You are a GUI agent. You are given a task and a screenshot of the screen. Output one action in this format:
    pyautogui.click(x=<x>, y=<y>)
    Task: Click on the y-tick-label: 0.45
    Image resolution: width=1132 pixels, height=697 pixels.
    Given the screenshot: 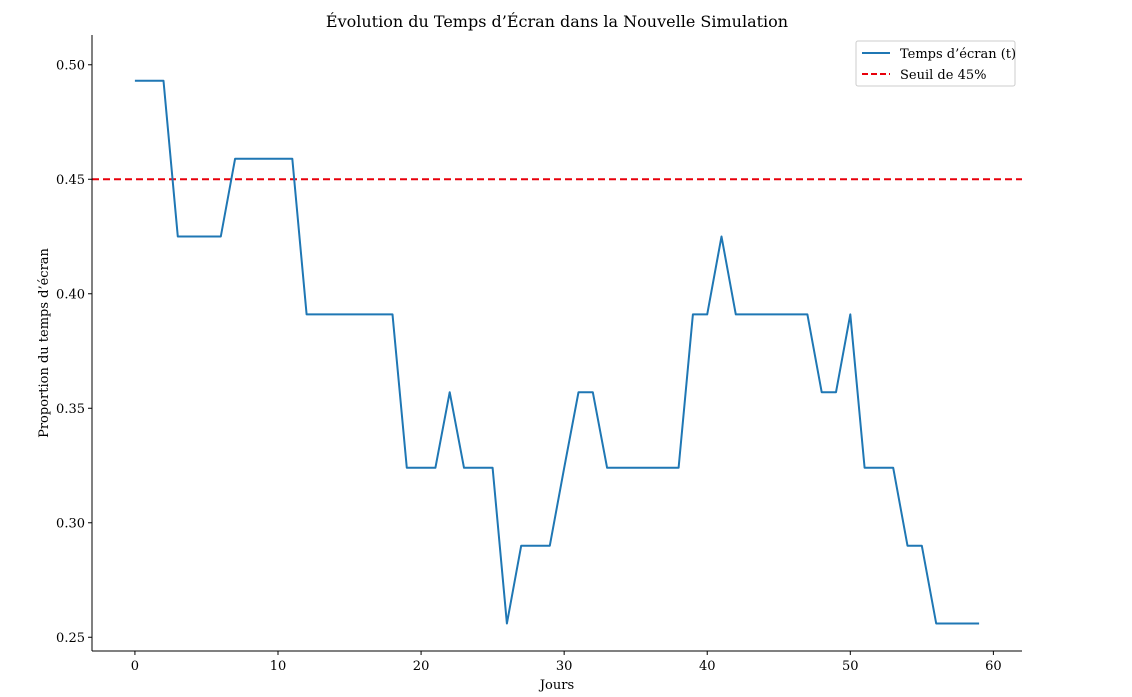 What is the action you would take?
    pyautogui.click(x=70, y=180)
    